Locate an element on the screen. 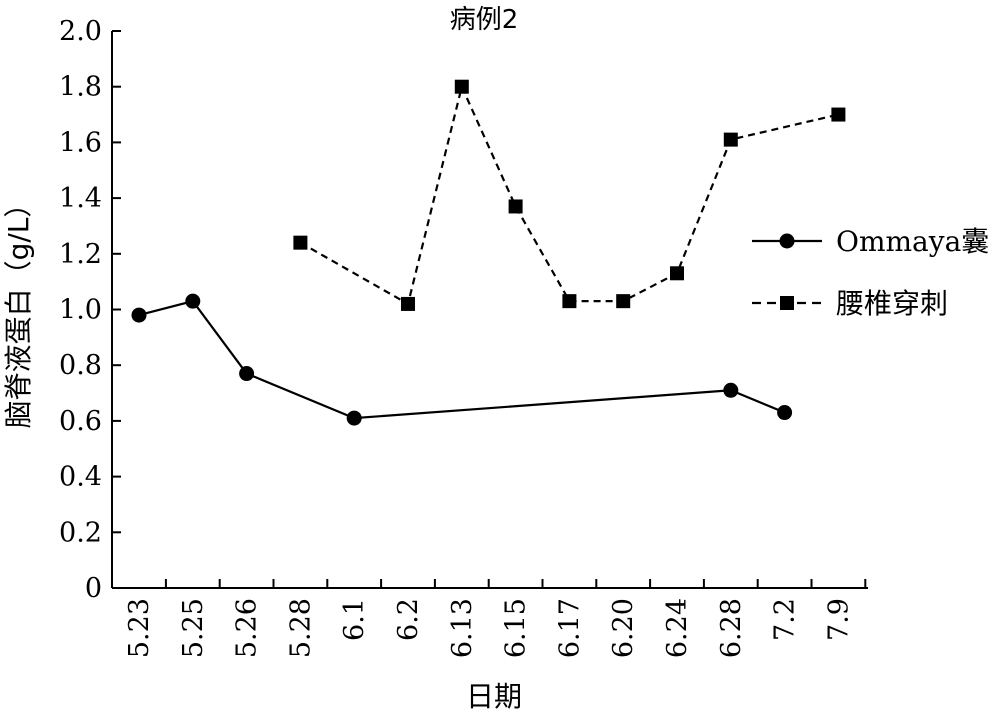 Image resolution: width=1000 pixels, height=713 pixels. y-tick-label: 0.4 is located at coordinates (80, 477).